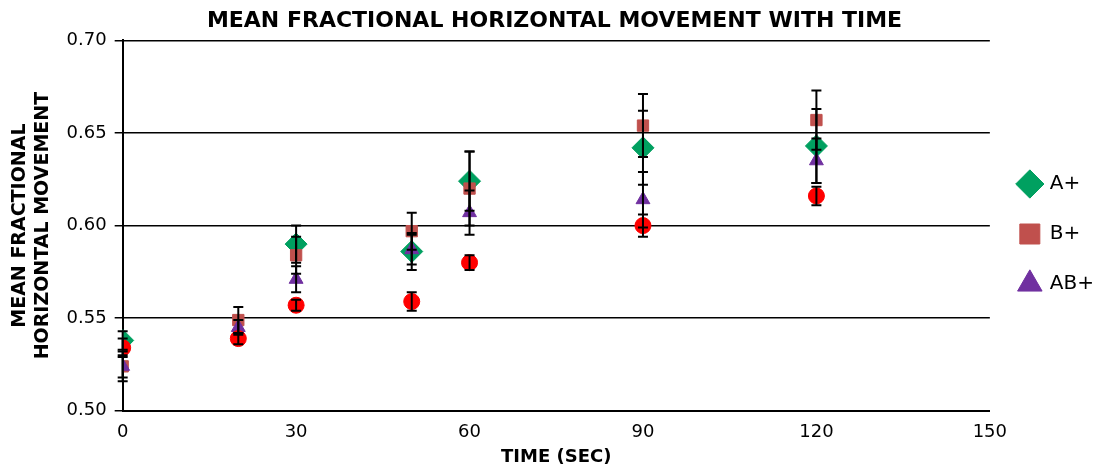 Image resolution: width=1114 pixels, height=468 pixels. What do you see at coordinates (86, 39) in the screenshot?
I see `y-tick-label: 0.70` at bounding box center [86, 39].